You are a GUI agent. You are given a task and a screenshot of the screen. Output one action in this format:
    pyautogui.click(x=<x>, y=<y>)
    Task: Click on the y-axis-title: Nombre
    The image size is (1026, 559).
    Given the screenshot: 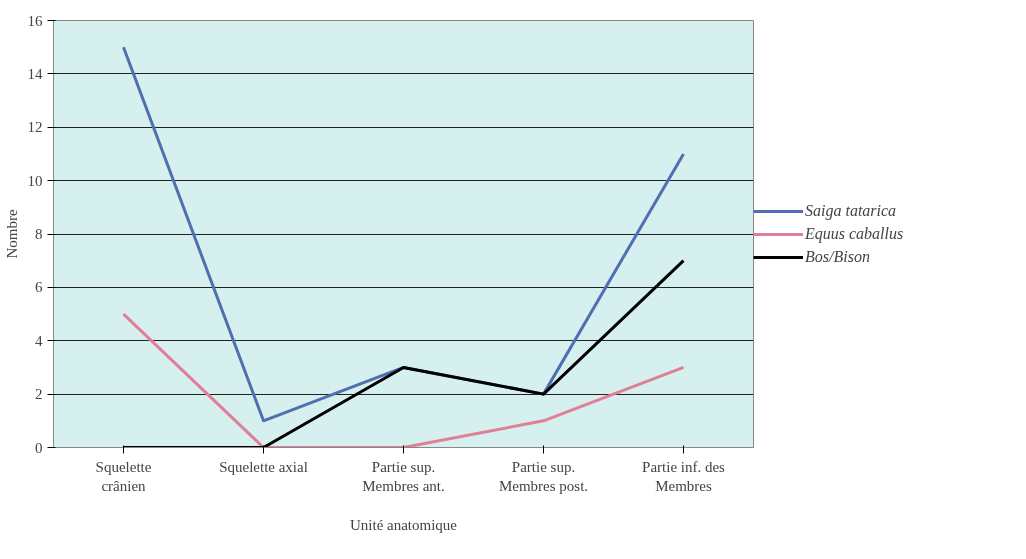 What is the action you would take?
    pyautogui.click(x=11, y=234)
    